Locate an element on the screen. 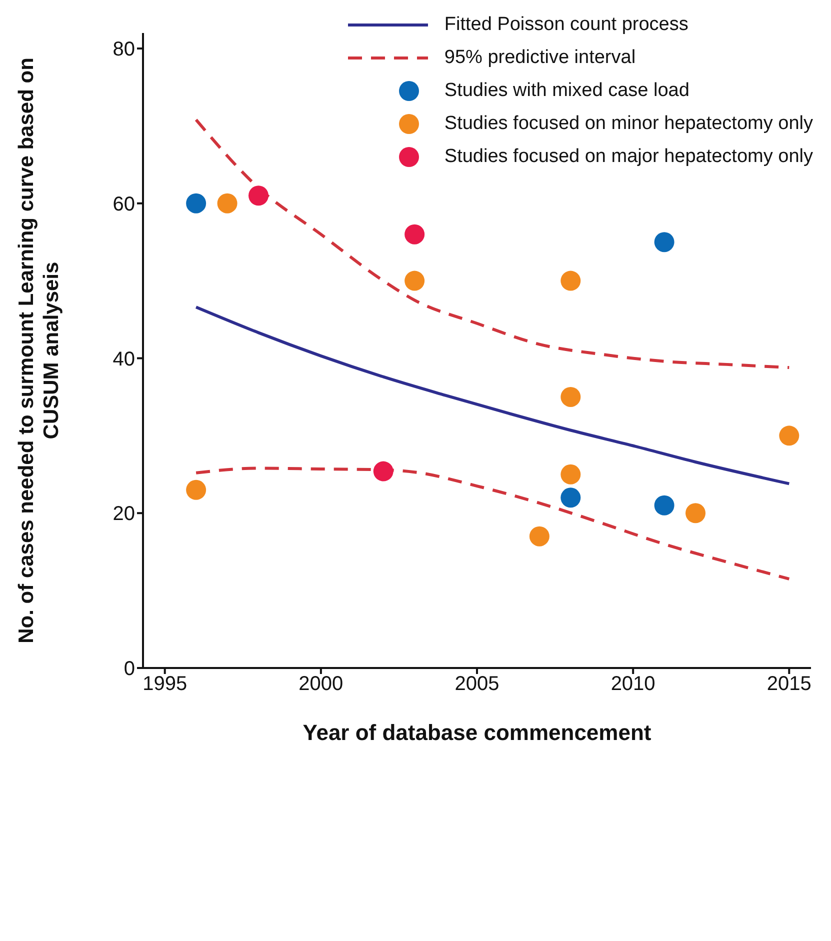 The height and width of the screenshot is (941, 831). y-tick-label: 40 is located at coordinates (123, 359).